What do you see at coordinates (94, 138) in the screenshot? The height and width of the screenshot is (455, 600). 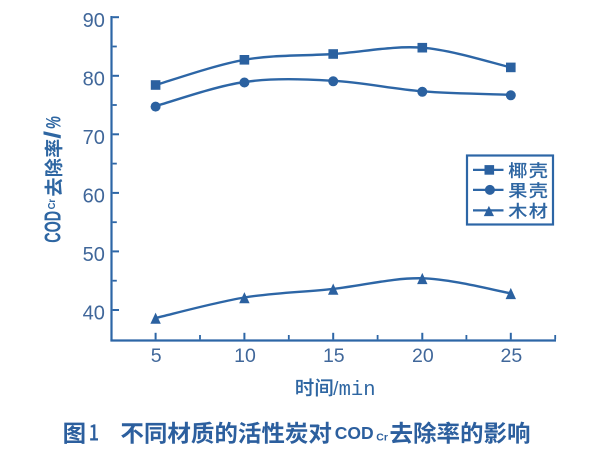 I see `svg-text: 70` at bounding box center [94, 138].